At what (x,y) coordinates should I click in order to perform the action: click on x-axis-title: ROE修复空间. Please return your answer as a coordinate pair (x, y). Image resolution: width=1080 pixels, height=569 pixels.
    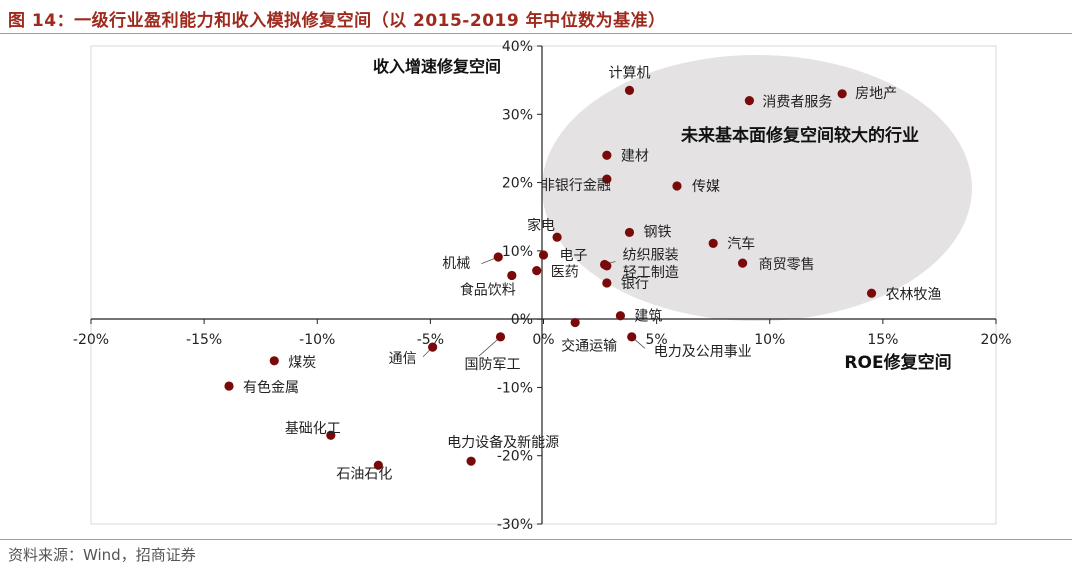
    Looking at the image, I should click on (897, 362).